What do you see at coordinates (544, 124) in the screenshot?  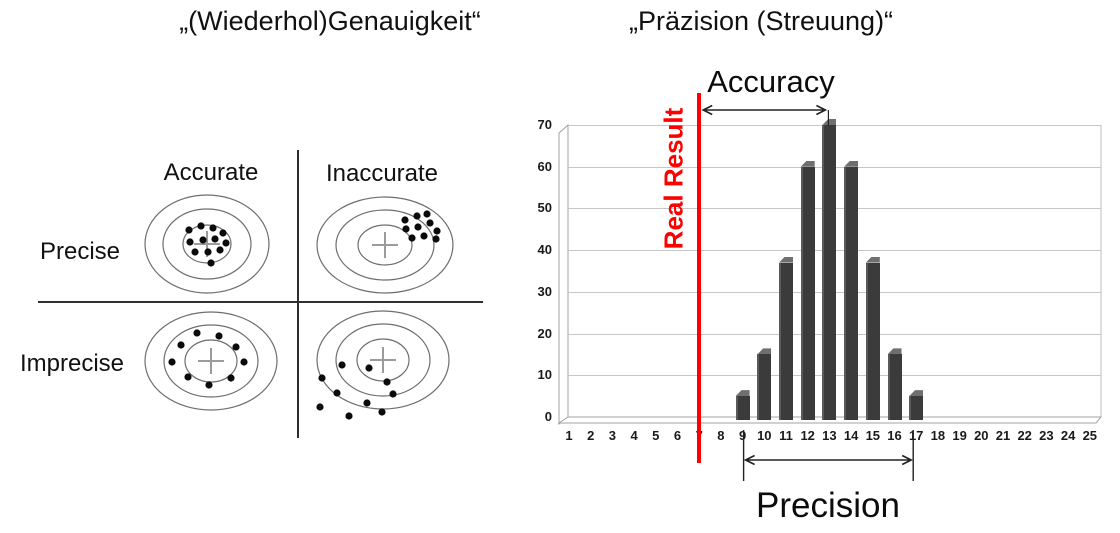 I see `y-axis-tick-label: 70` at bounding box center [544, 124].